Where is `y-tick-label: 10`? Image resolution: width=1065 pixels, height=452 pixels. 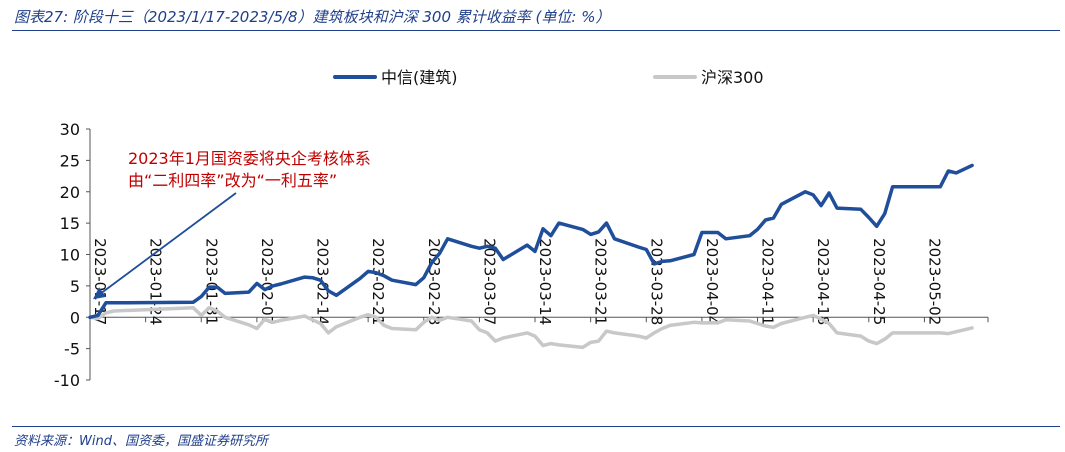 y-tick-label: 10 is located at coordinates (70, 255).